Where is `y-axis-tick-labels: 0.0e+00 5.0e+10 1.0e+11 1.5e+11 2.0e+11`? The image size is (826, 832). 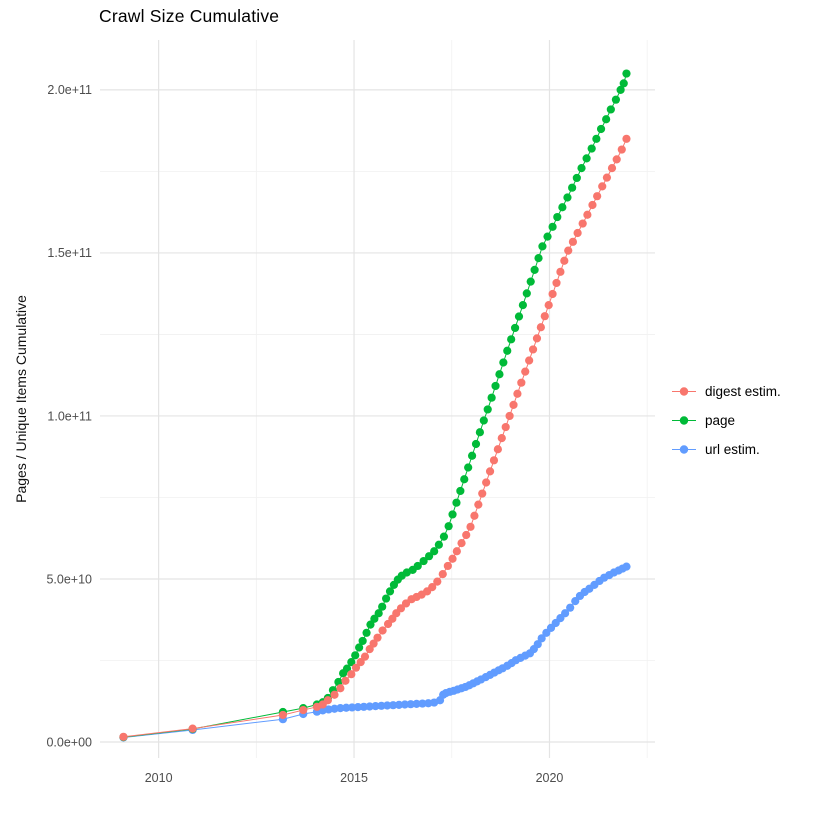
y-axis-tick-labels: 0.0e+00 5.0e+10 1.0e+11 1.5e+11 2.0e+11 is located at coordinates (69, 416).